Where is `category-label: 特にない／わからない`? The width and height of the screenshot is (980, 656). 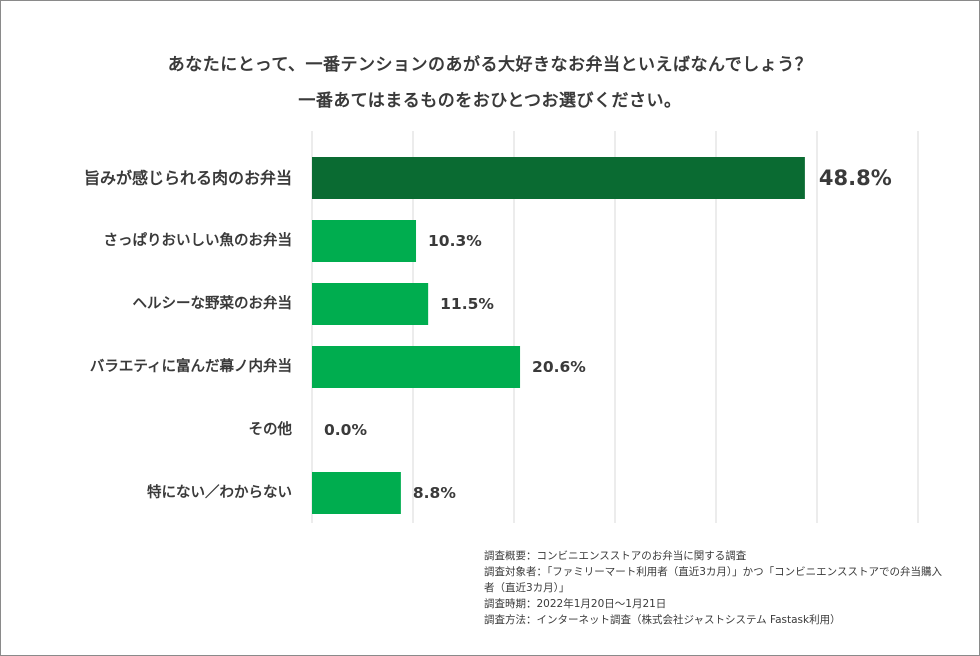
category-label: 特にない／わからない is located at coordinates (219, 492).